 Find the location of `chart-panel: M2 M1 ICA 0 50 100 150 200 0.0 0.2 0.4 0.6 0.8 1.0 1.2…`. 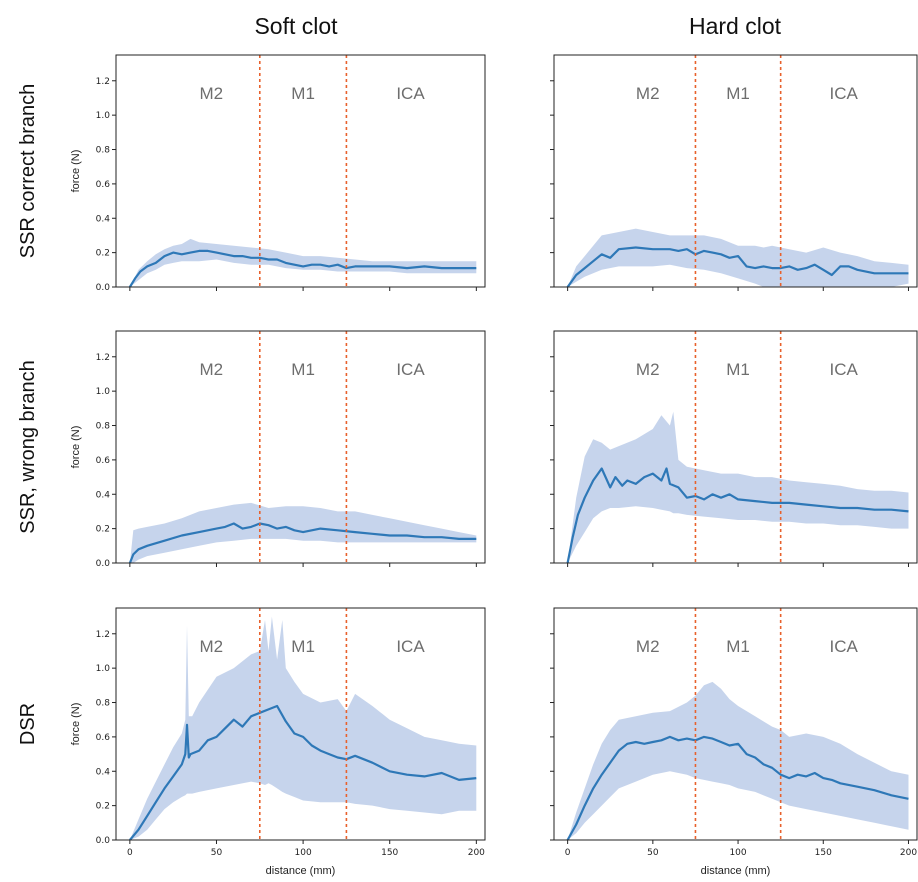

chart-panel: M2 M1 ICA 0 50 100 150 200 0.0 0.2 0.4 0.6 0.8 1.0 1.2… is located at coordinates (278, 742).